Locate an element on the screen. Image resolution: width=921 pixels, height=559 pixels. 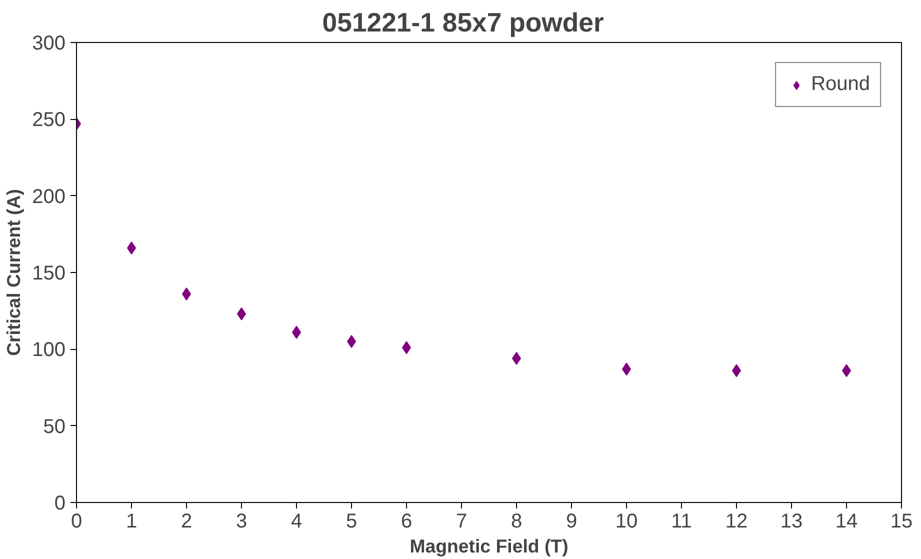
legend-label: Round is located at coordinates (840, 84).